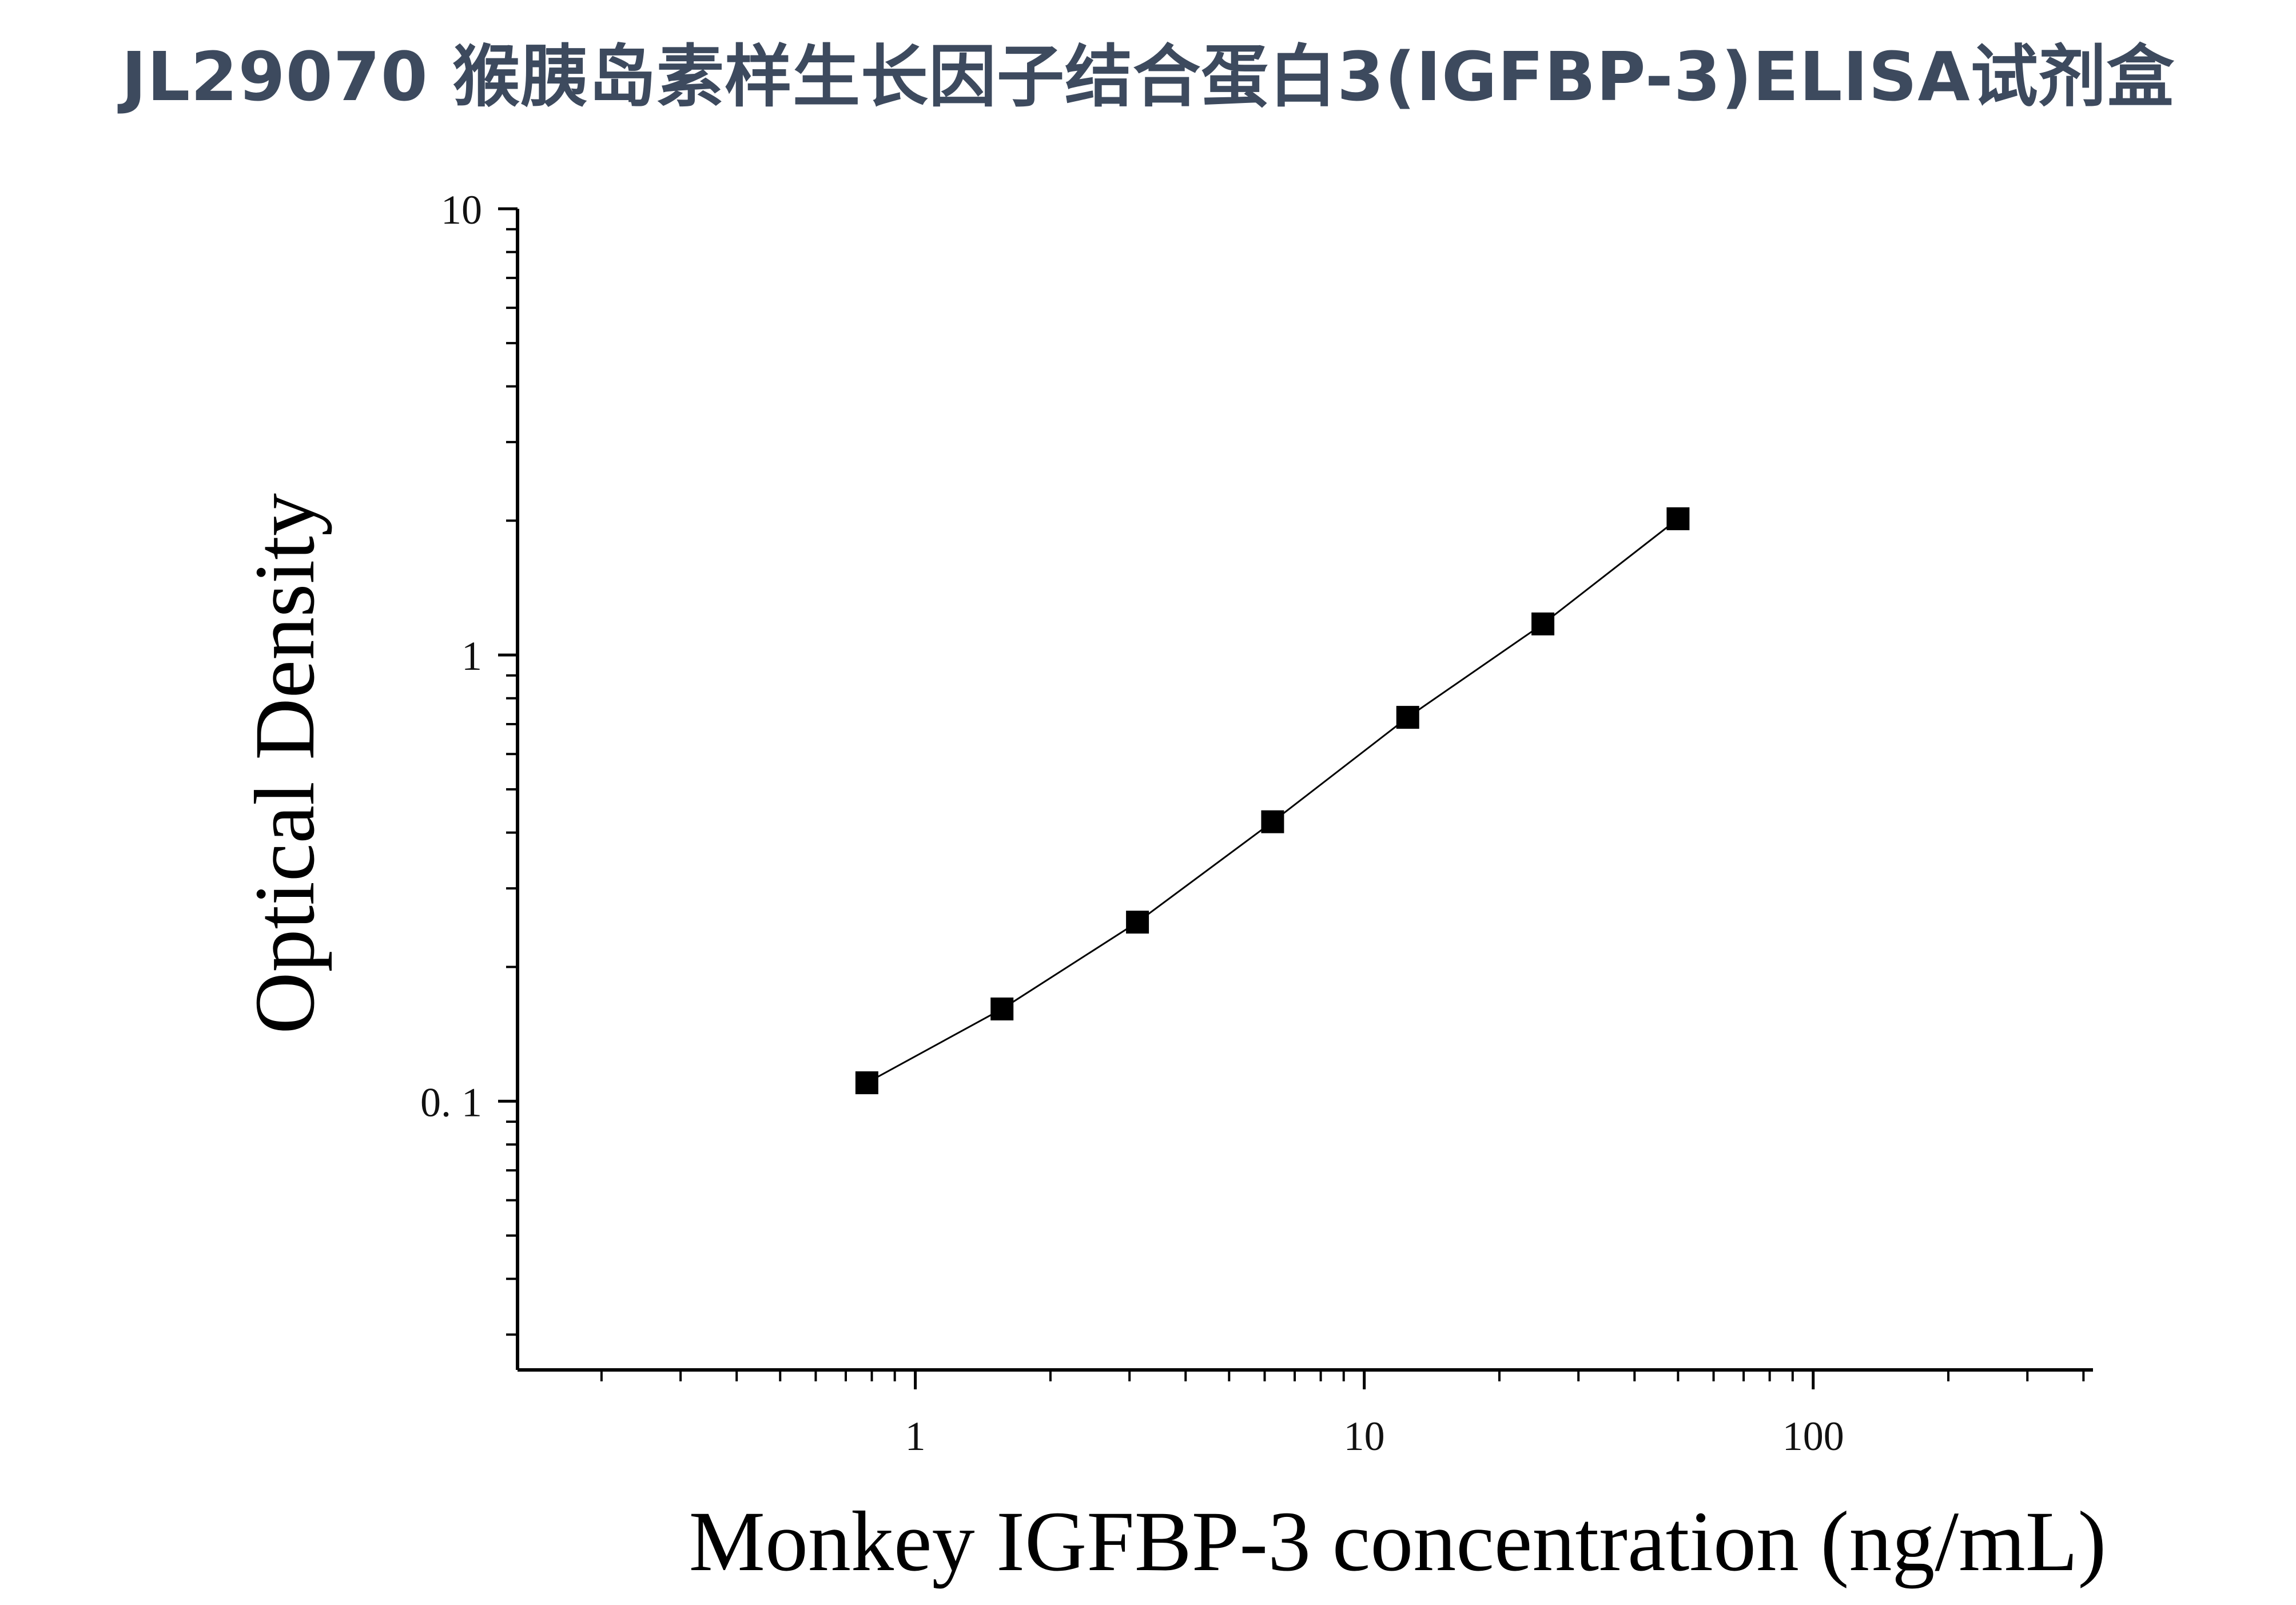 The height and width of the screenshot is (1605, 2296). I want to click on x-tick-label: 10, so click(1365, 1436).